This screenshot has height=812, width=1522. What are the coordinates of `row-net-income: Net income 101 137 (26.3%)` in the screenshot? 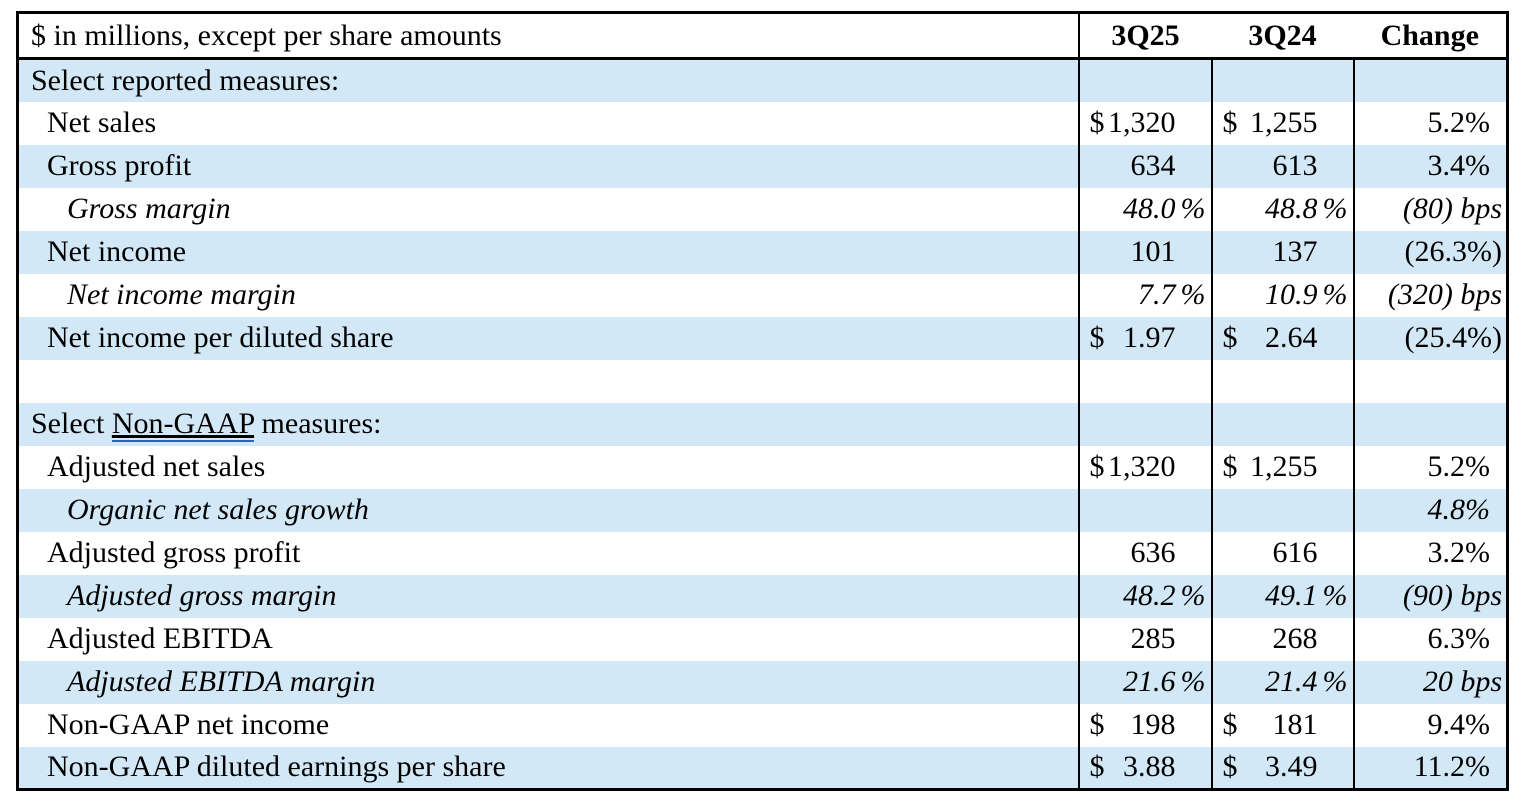 It's located at (762, 252).